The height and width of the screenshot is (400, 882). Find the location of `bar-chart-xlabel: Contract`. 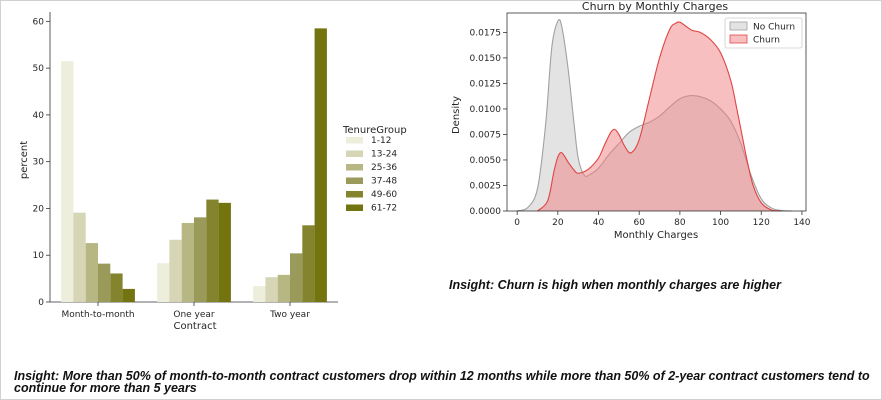

bar-chart-xlabel: Contract is located at coordinates (194, 326).